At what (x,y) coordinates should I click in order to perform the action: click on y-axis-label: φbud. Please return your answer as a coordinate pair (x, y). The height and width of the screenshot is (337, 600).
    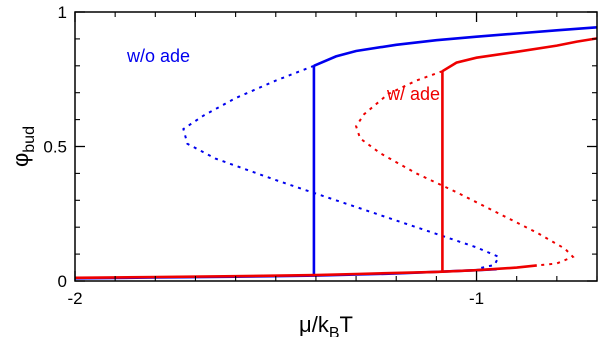
    Looking at the image, I should click on (23, 146).